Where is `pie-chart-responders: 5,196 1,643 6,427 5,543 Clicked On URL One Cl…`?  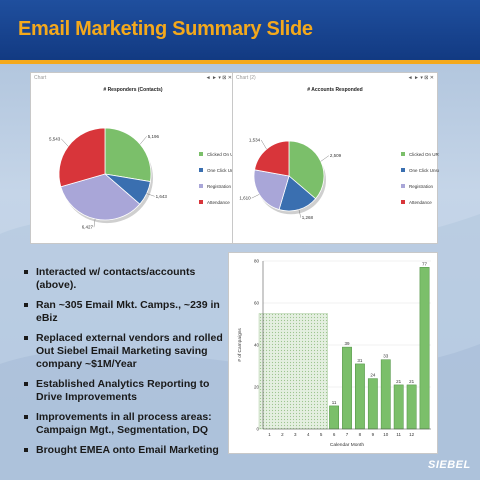
pie-chart-responders: 5,196 1,643 6,427 5,543 Clicked On URL One Cl… is located at coordinates (143, 178).